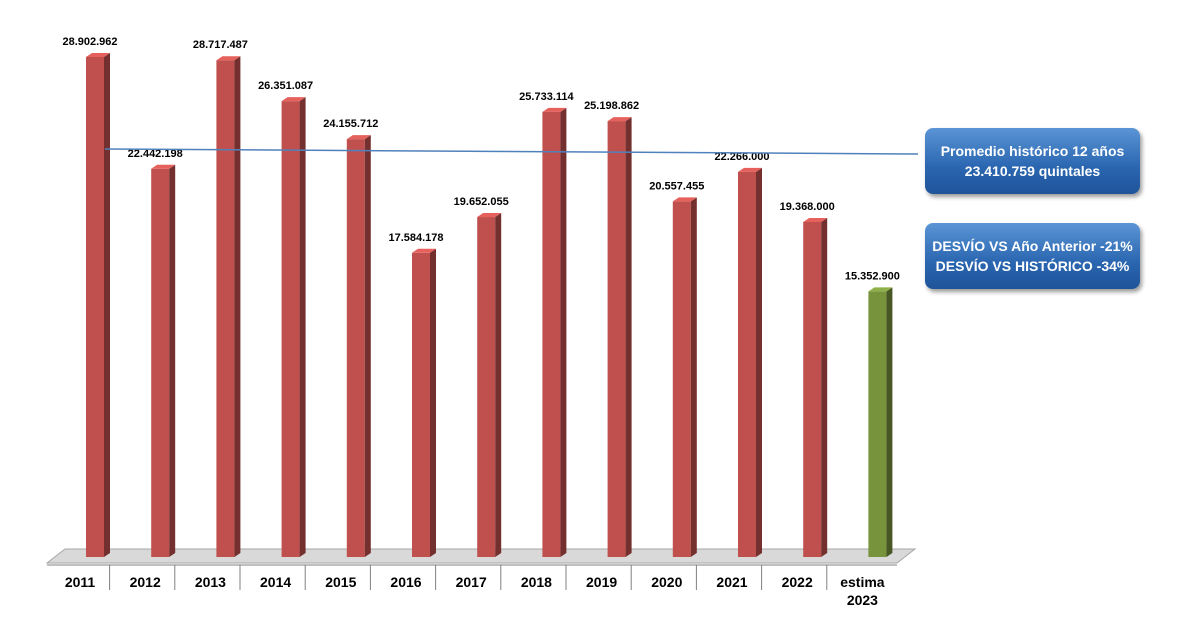  What do you see at coordinates (89, 42) in the screenshot?
I see `value-label: 28.902.962` at bounding box center [89, 42].